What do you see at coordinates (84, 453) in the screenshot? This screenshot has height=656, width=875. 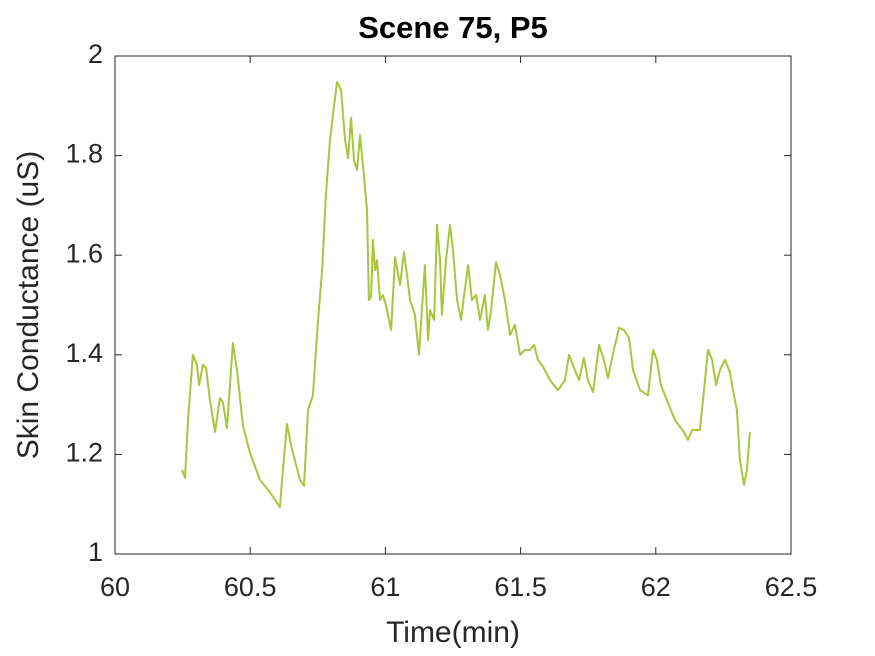 I see `y-tick-label: 1.2` at bounding box center [84, 453].